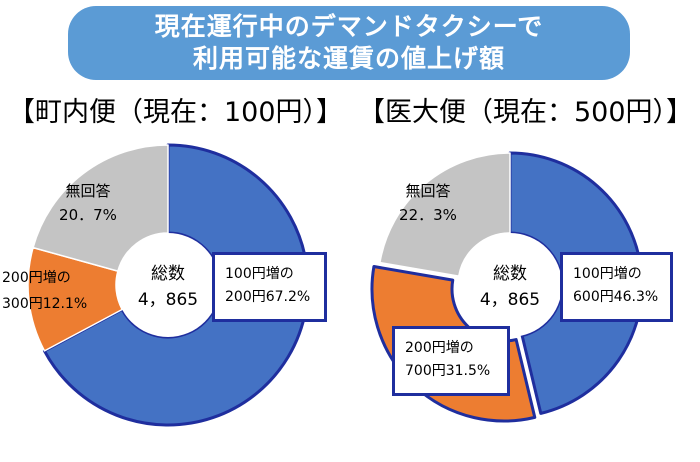 This screenshot has height=462, width=700. I want to click on donut-hole-medical, so click(510, 285).